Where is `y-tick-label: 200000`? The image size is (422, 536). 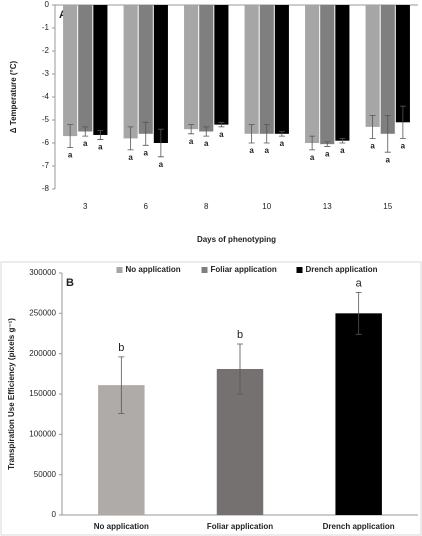 y-tick-label: 200000 is located at coordinates (42, 353).